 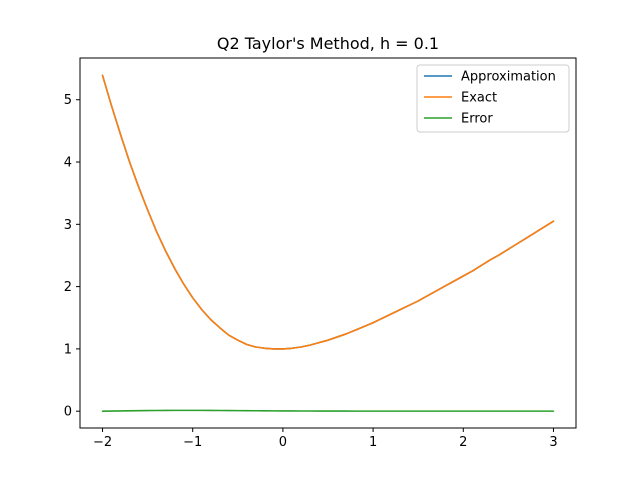 I want to click on legend-box, so click(x=493, y=98).